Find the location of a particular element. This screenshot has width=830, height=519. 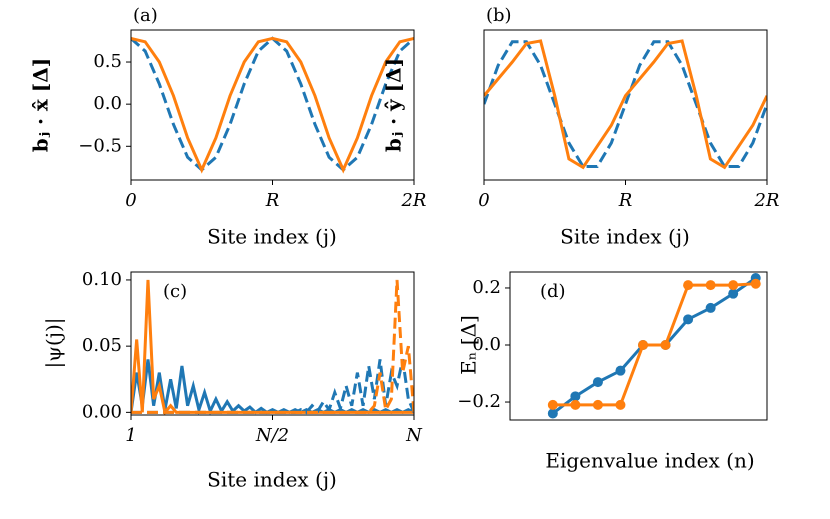

y-axis-label: bⱼ · ŷ [Δ] is located at coordinates (394, 105).